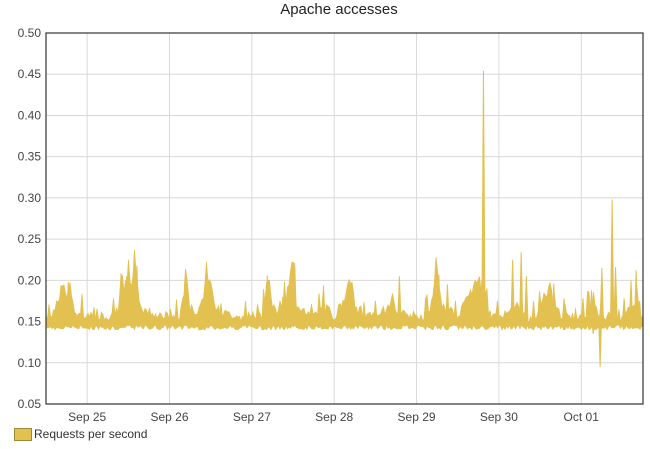 This screenshot has height=449, width=650. I want to click on legend: Requests per second, so click(80, 434).